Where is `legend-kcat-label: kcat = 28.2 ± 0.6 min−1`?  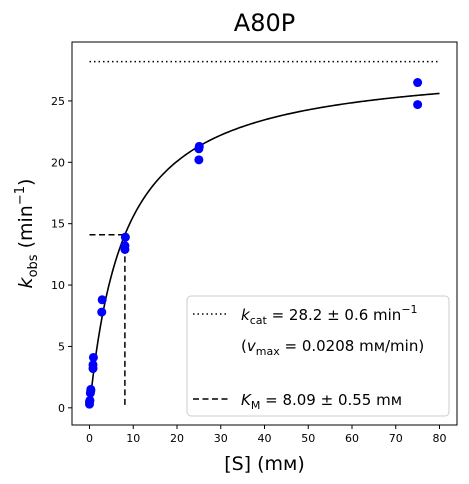
legend-kcat-label: kcat = 28.2 ± 0.6 min−1 is located at coordinates (329, 315).